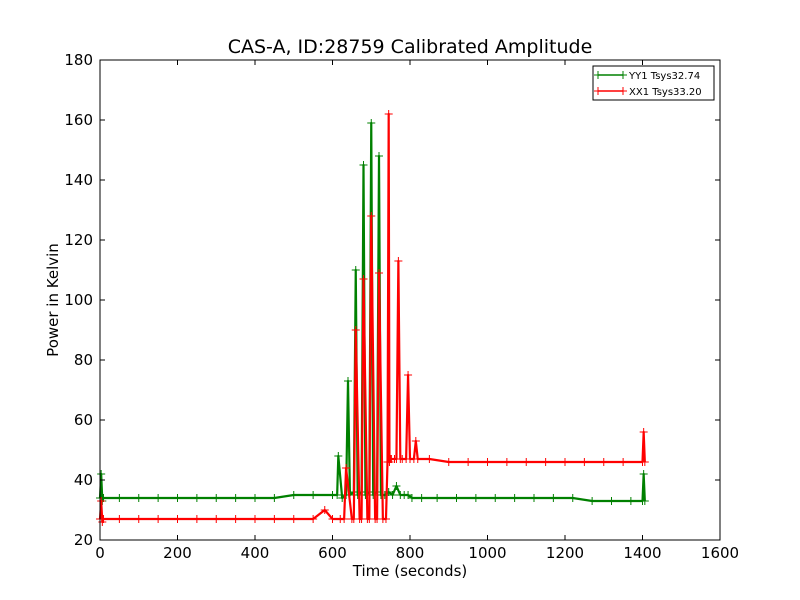 The height and width of the screenshot is (600, 800). Describe the element at coordinates (177, 553) in the screenshot. I see `x-tick-label: 200` at that location.